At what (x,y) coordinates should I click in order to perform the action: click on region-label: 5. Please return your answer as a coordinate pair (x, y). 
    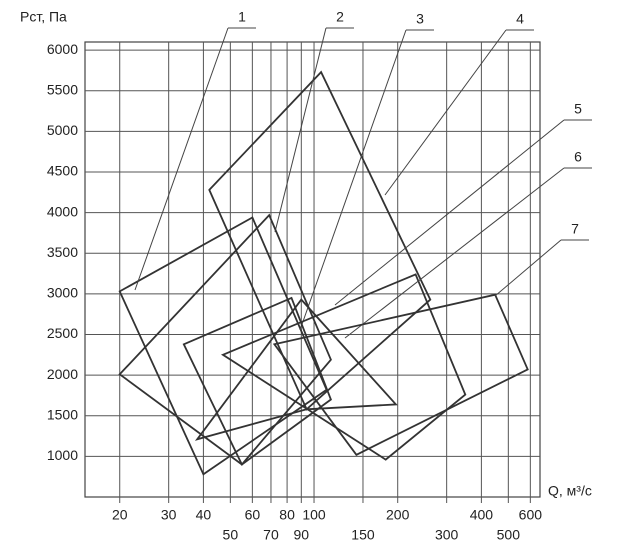
    Looking at the image, I should click on (578, 109).